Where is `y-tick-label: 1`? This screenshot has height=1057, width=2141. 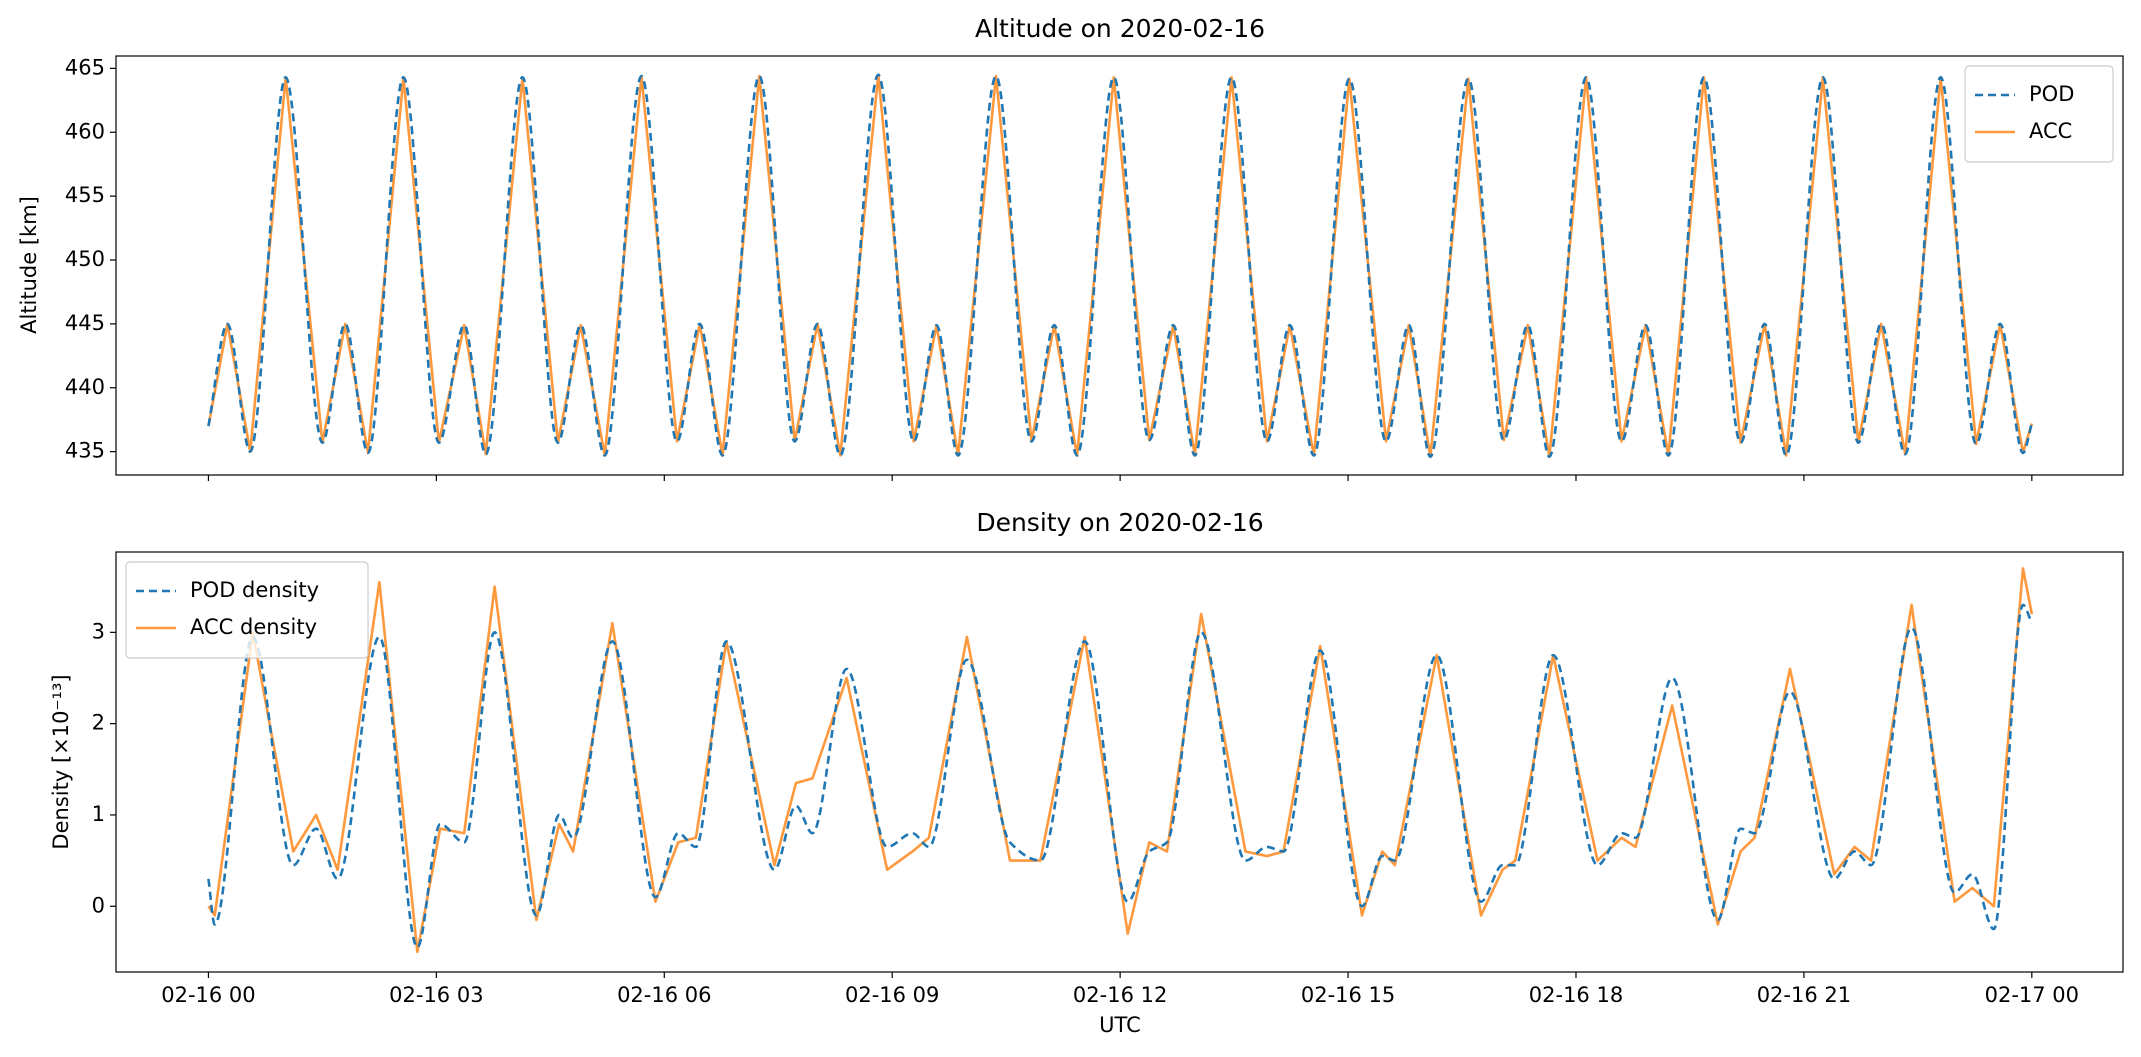 y-tick-label: 1 is located at coordinates (98, 814).